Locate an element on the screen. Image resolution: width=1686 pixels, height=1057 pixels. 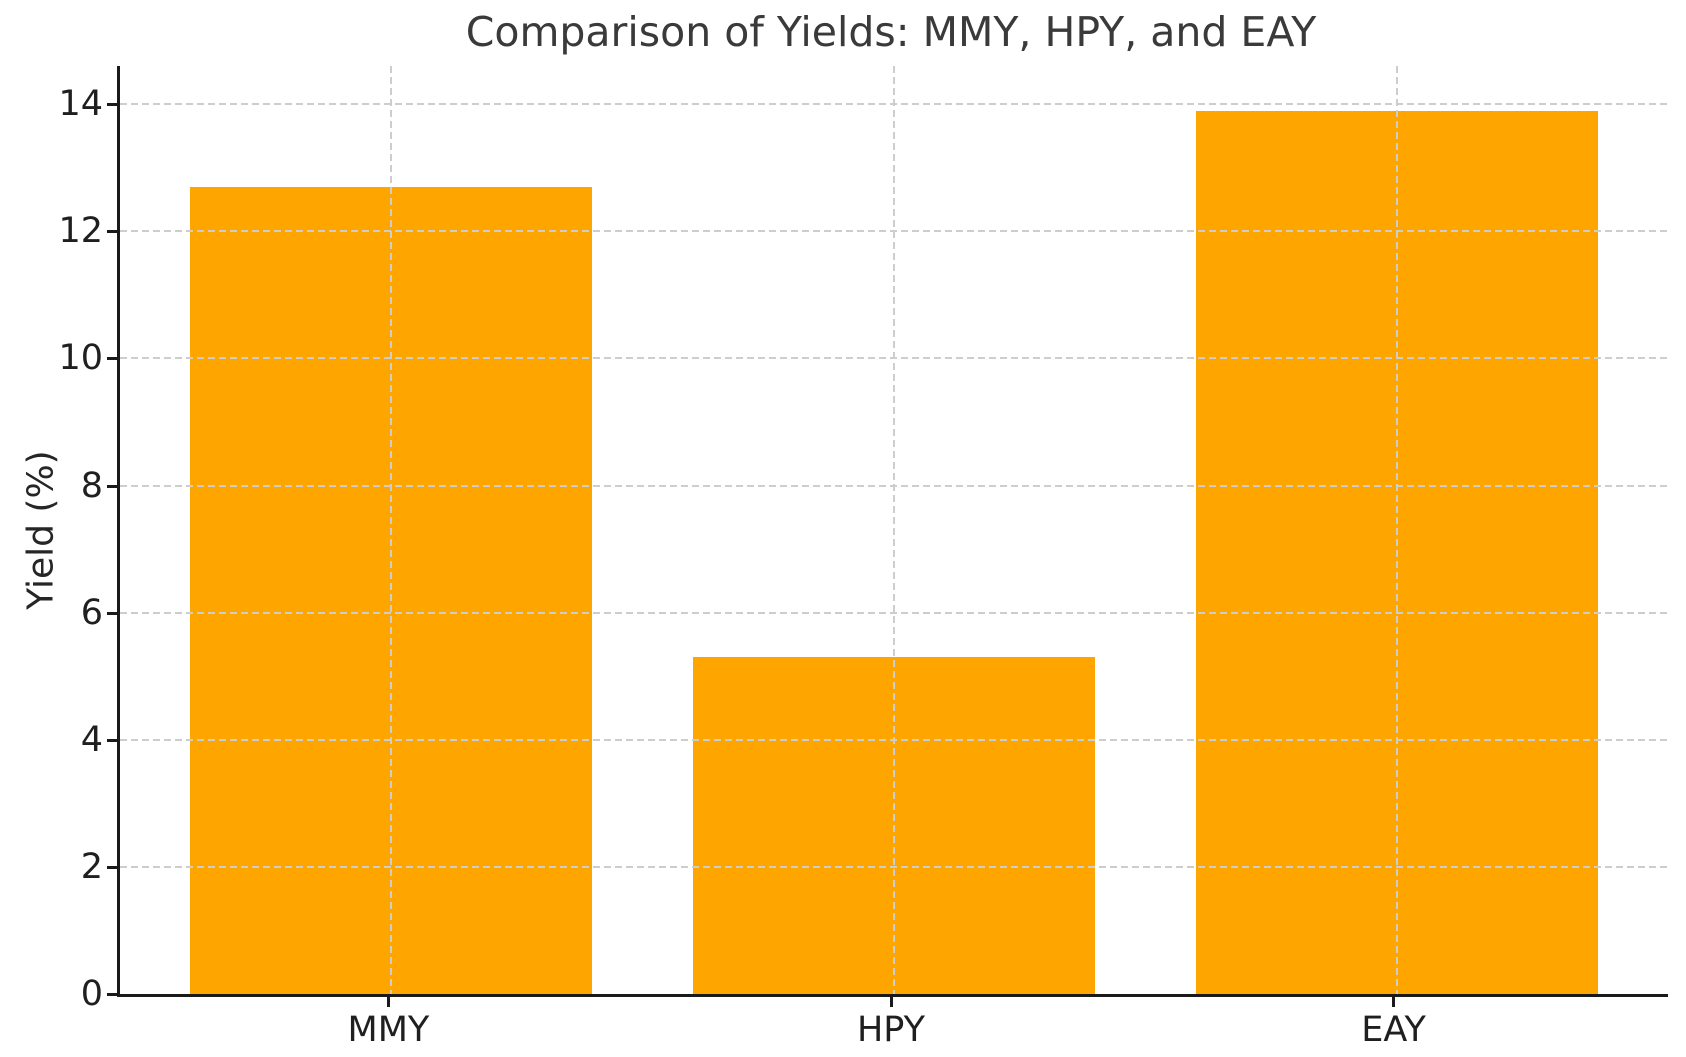
v-gridline-hpy is located at coordinates (894, 530).